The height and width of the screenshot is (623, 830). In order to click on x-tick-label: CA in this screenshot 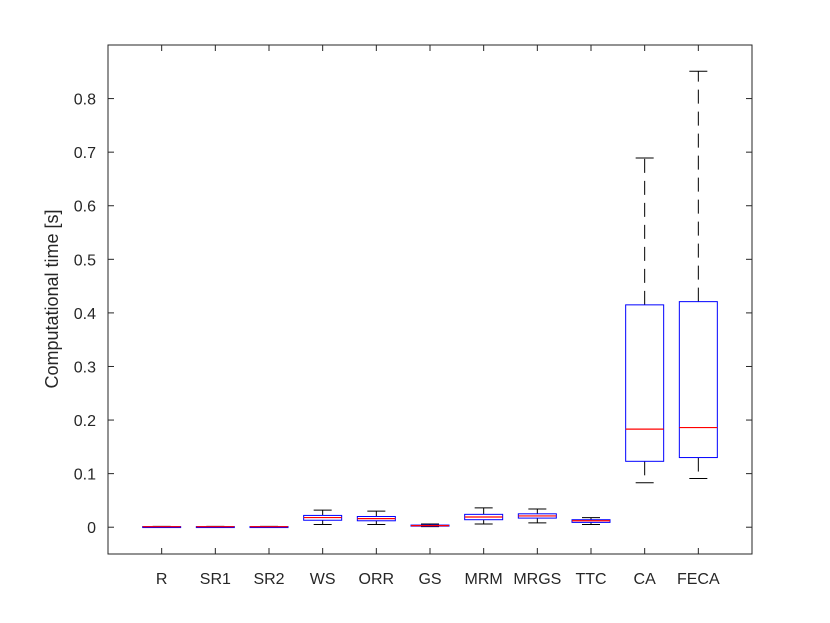, I will do `click(645, 579)`.